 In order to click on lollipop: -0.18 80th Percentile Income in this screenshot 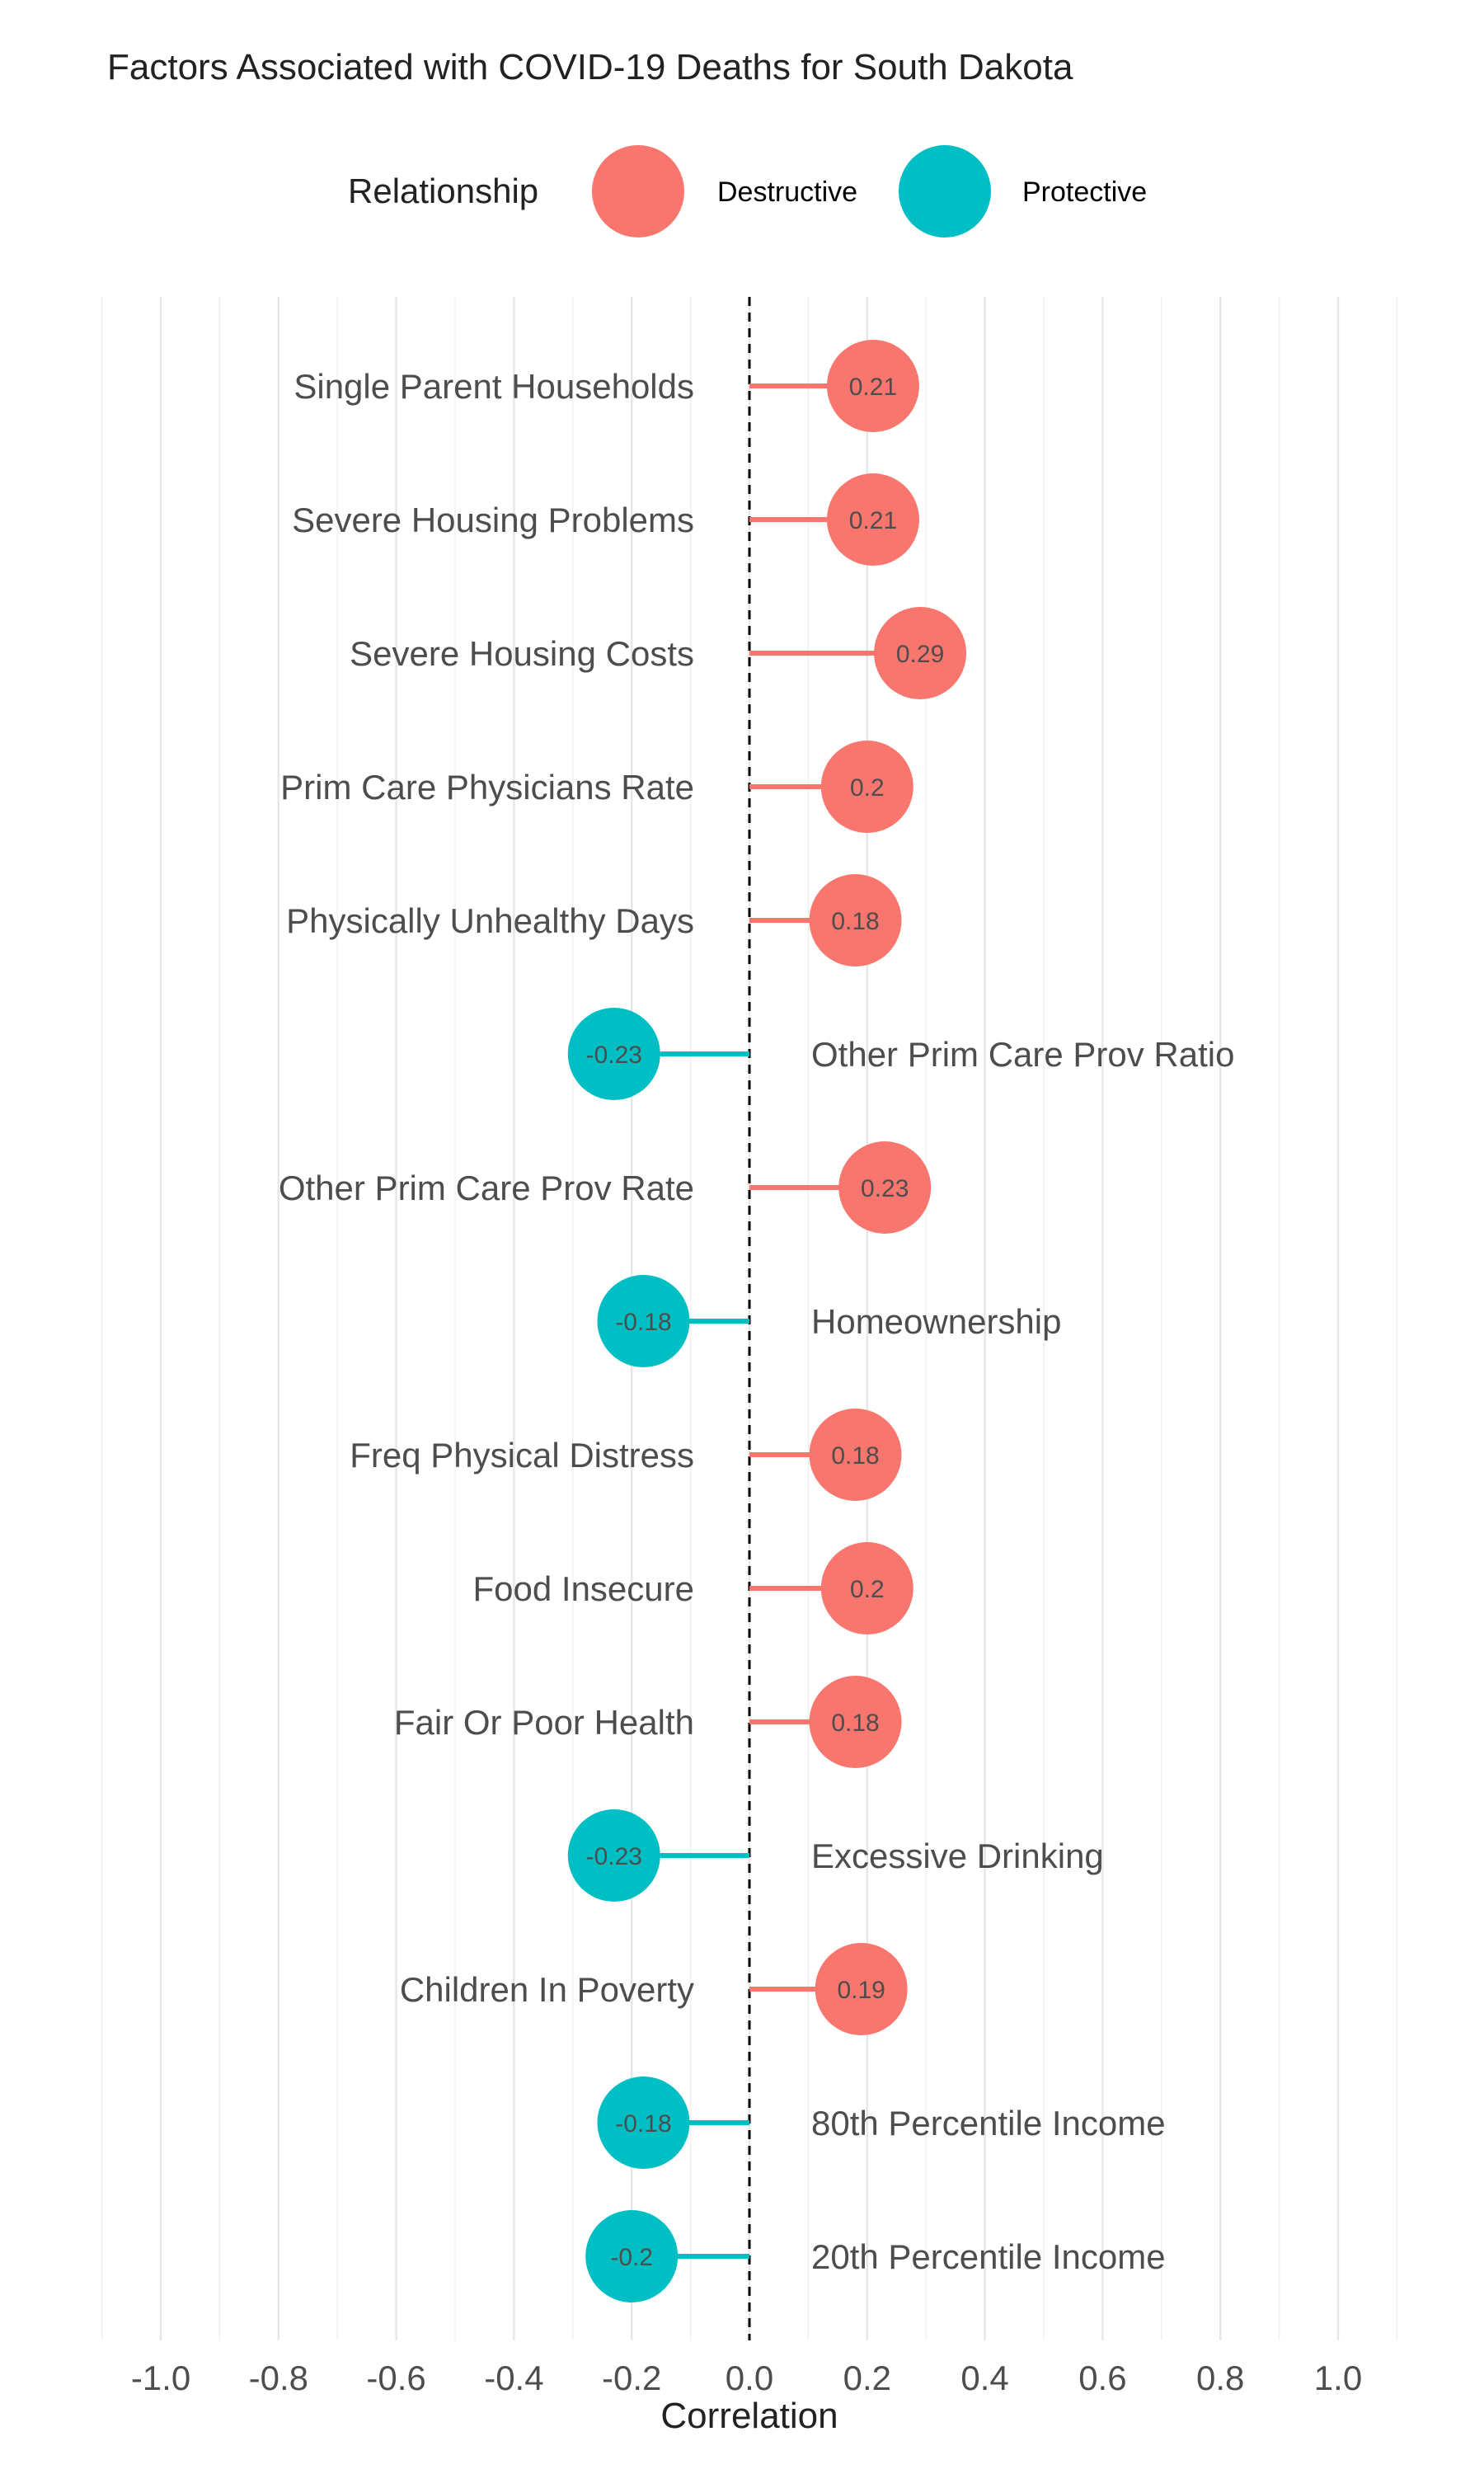, I will do `click(881, 2123)`.